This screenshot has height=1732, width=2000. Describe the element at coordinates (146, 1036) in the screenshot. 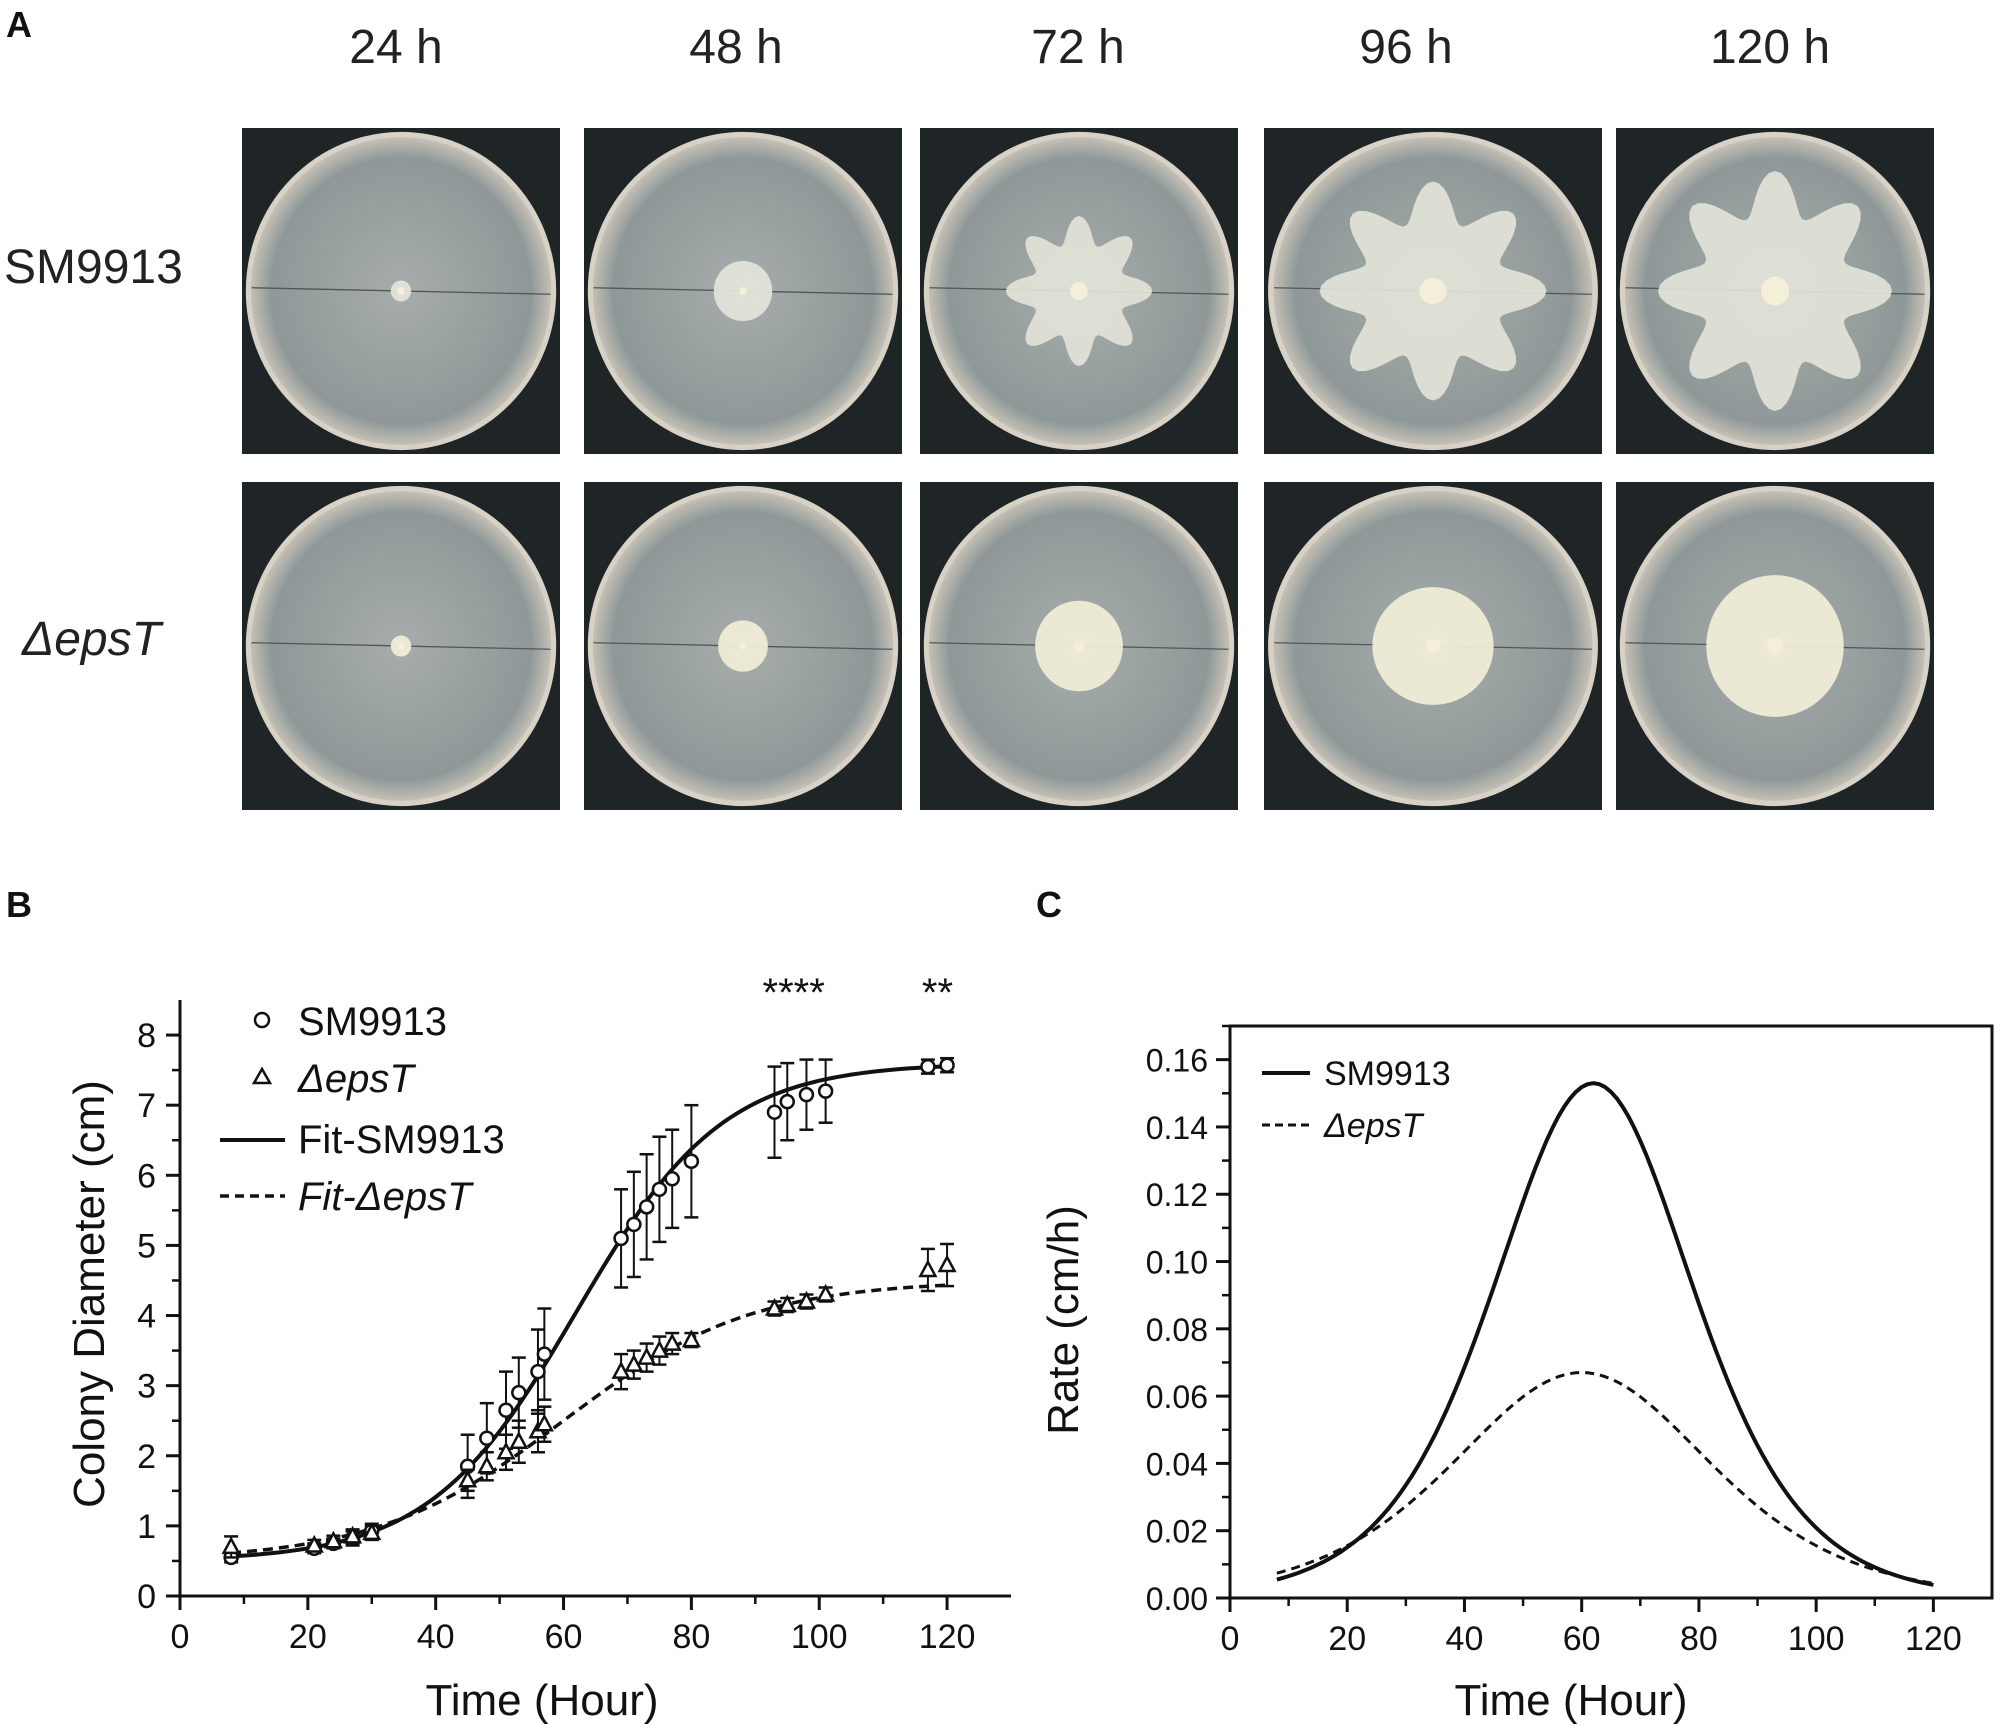

I see `b-y-tick-label: 8` at that location.